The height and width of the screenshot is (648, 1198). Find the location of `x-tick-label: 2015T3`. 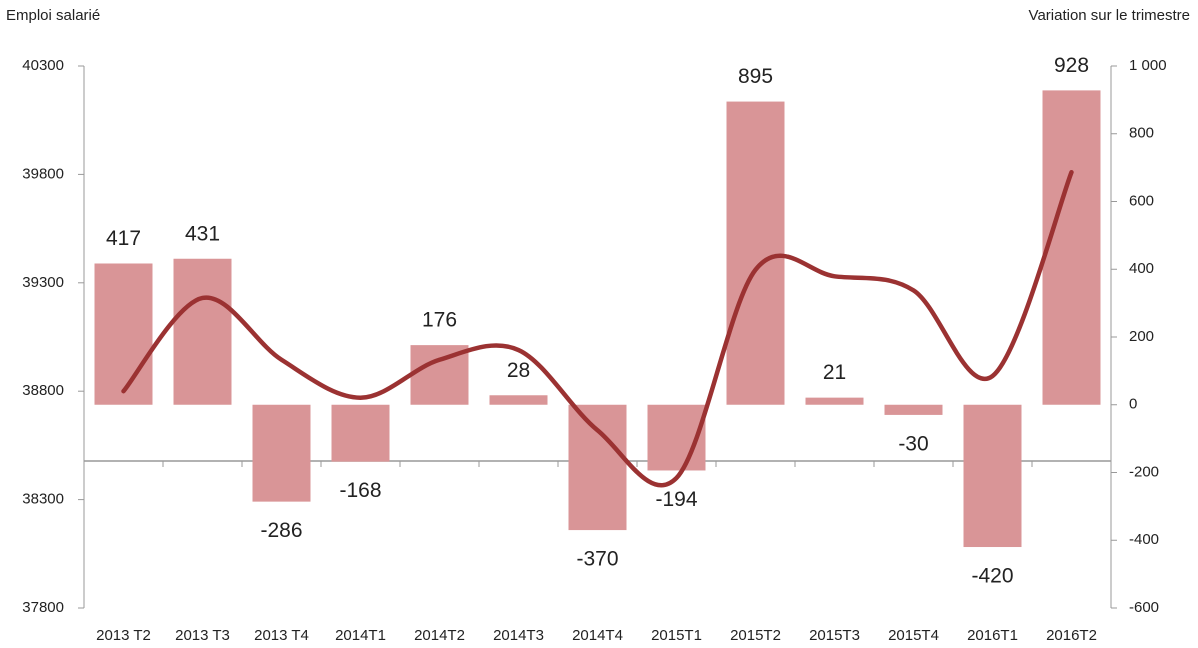

x-tick-label: 2015T3 is located at coordinates (834, 635).